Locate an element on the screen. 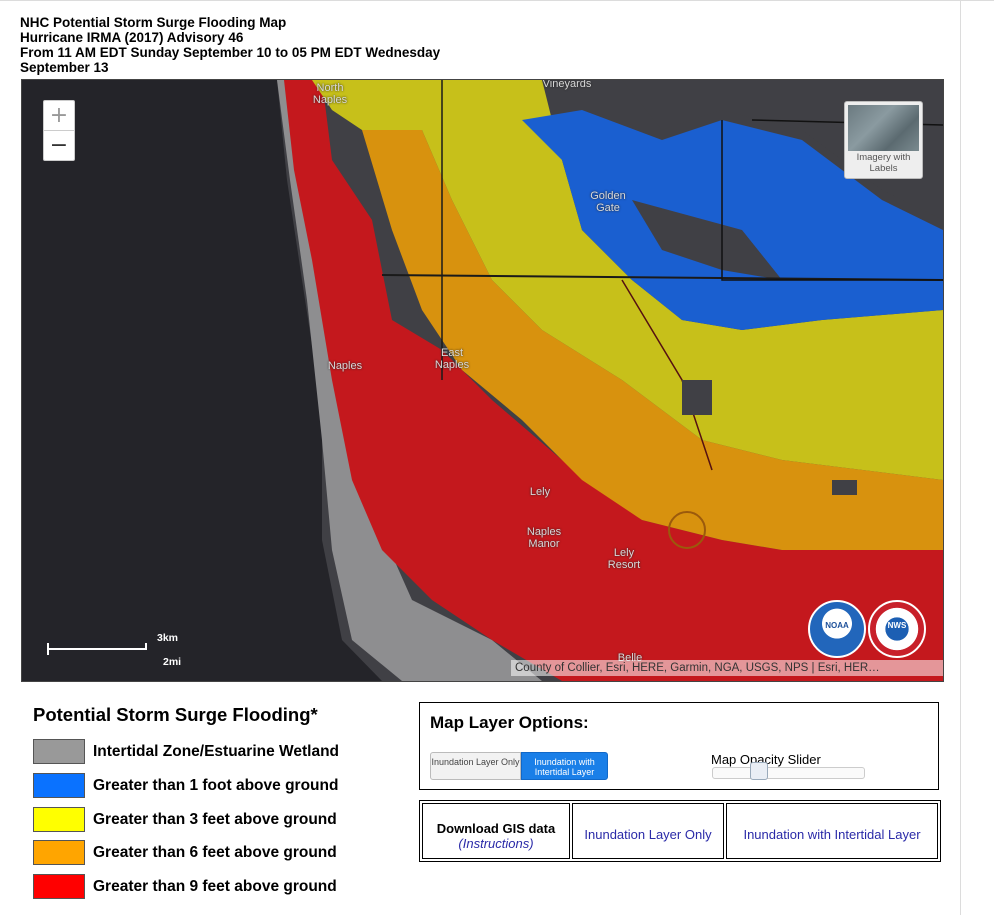  basemap-thumbnail is located at coordinates (883, 128).